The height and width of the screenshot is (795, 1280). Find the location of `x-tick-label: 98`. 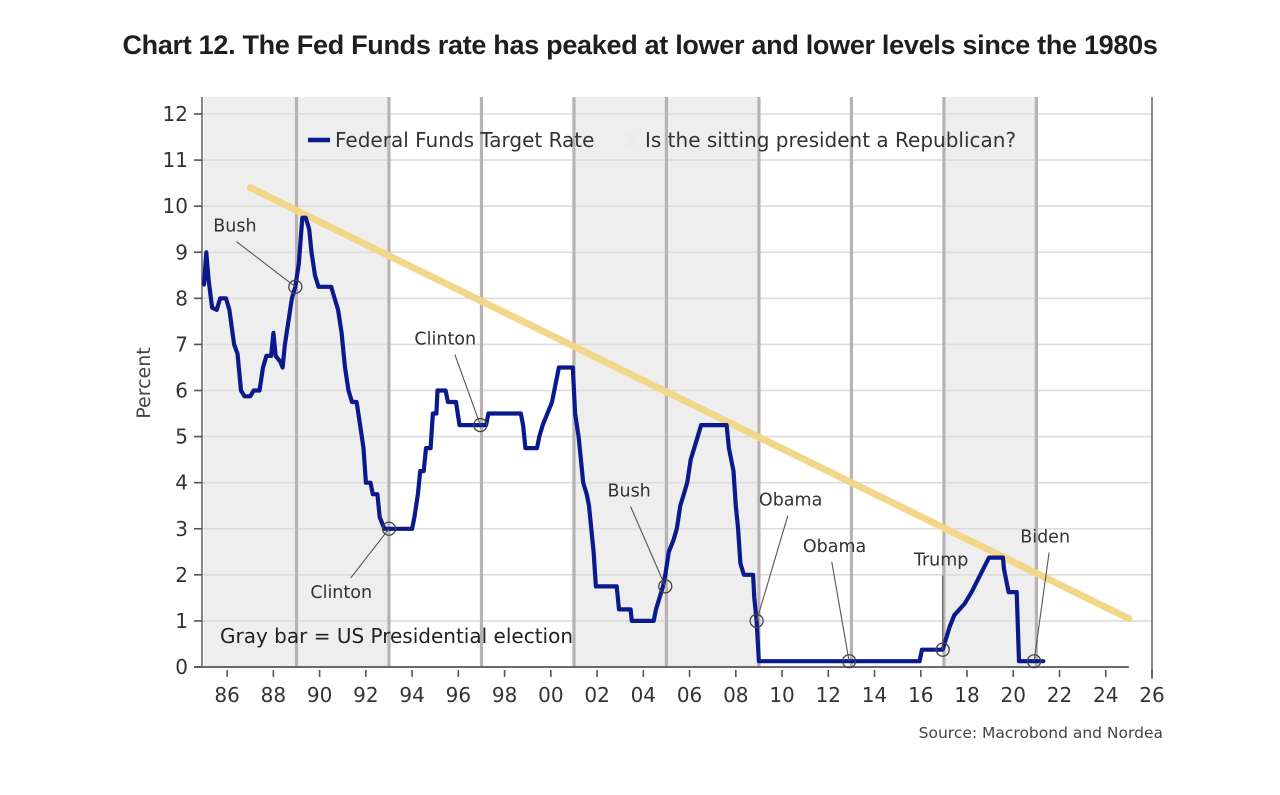

x-tick-label: 98 is located at coordinates (504, 695).